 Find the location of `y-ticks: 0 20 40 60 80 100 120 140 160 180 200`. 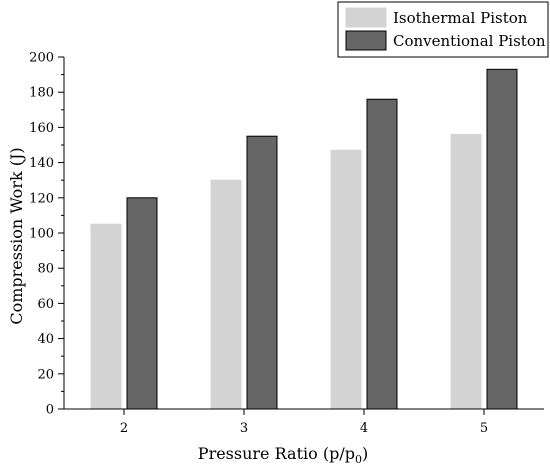

y-ticks: 0 20 40 60 80 100 120 140 160 180 200 is located at coordinates (46, 234).